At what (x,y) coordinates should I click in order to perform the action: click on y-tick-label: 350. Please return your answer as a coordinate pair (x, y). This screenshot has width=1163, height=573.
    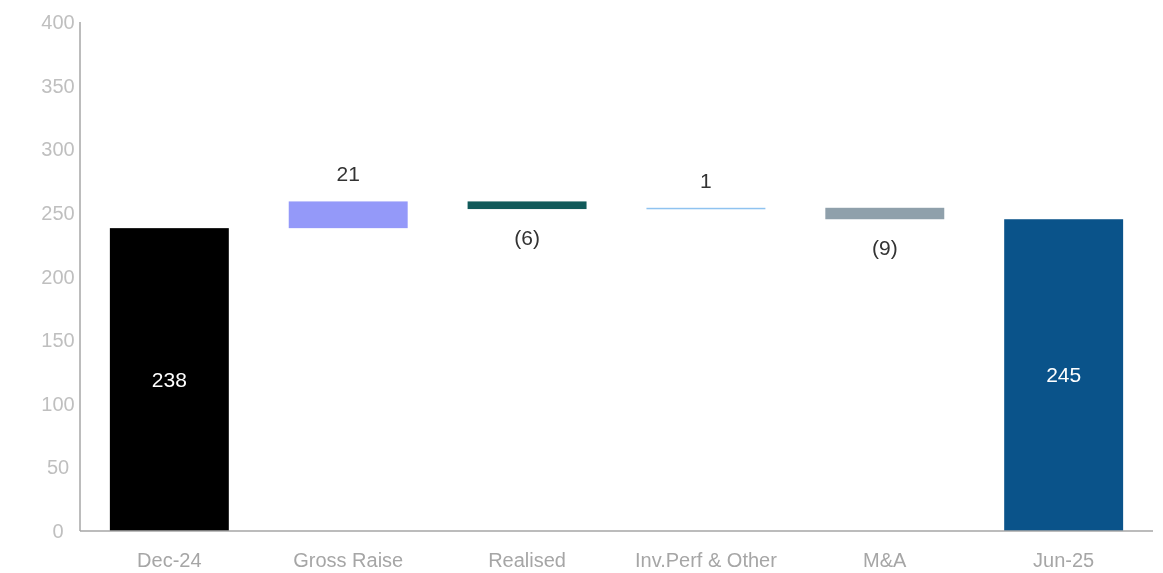
    Looking at the image, I should click on (58, 85).